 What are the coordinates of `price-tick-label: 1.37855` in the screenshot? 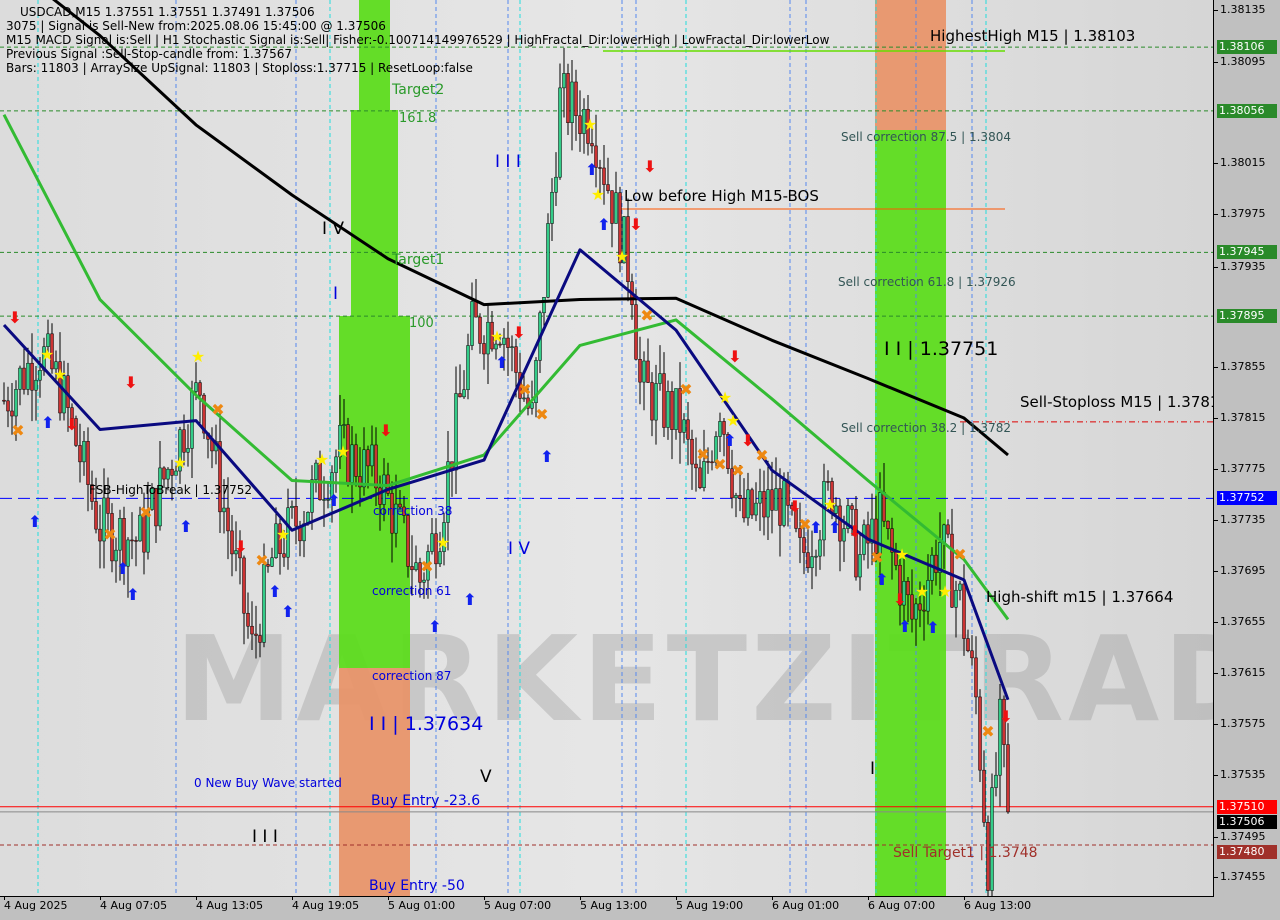 It's located at (1240, 367).